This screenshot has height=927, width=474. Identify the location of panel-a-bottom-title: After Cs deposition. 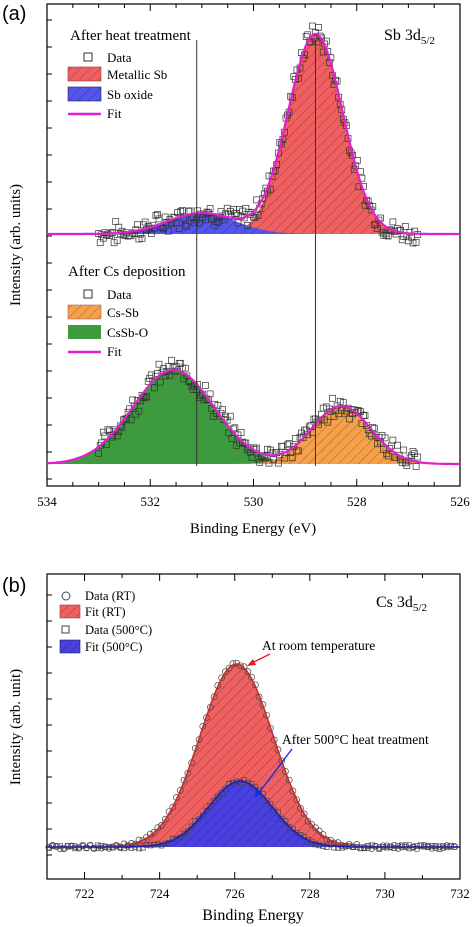
(127, 272).